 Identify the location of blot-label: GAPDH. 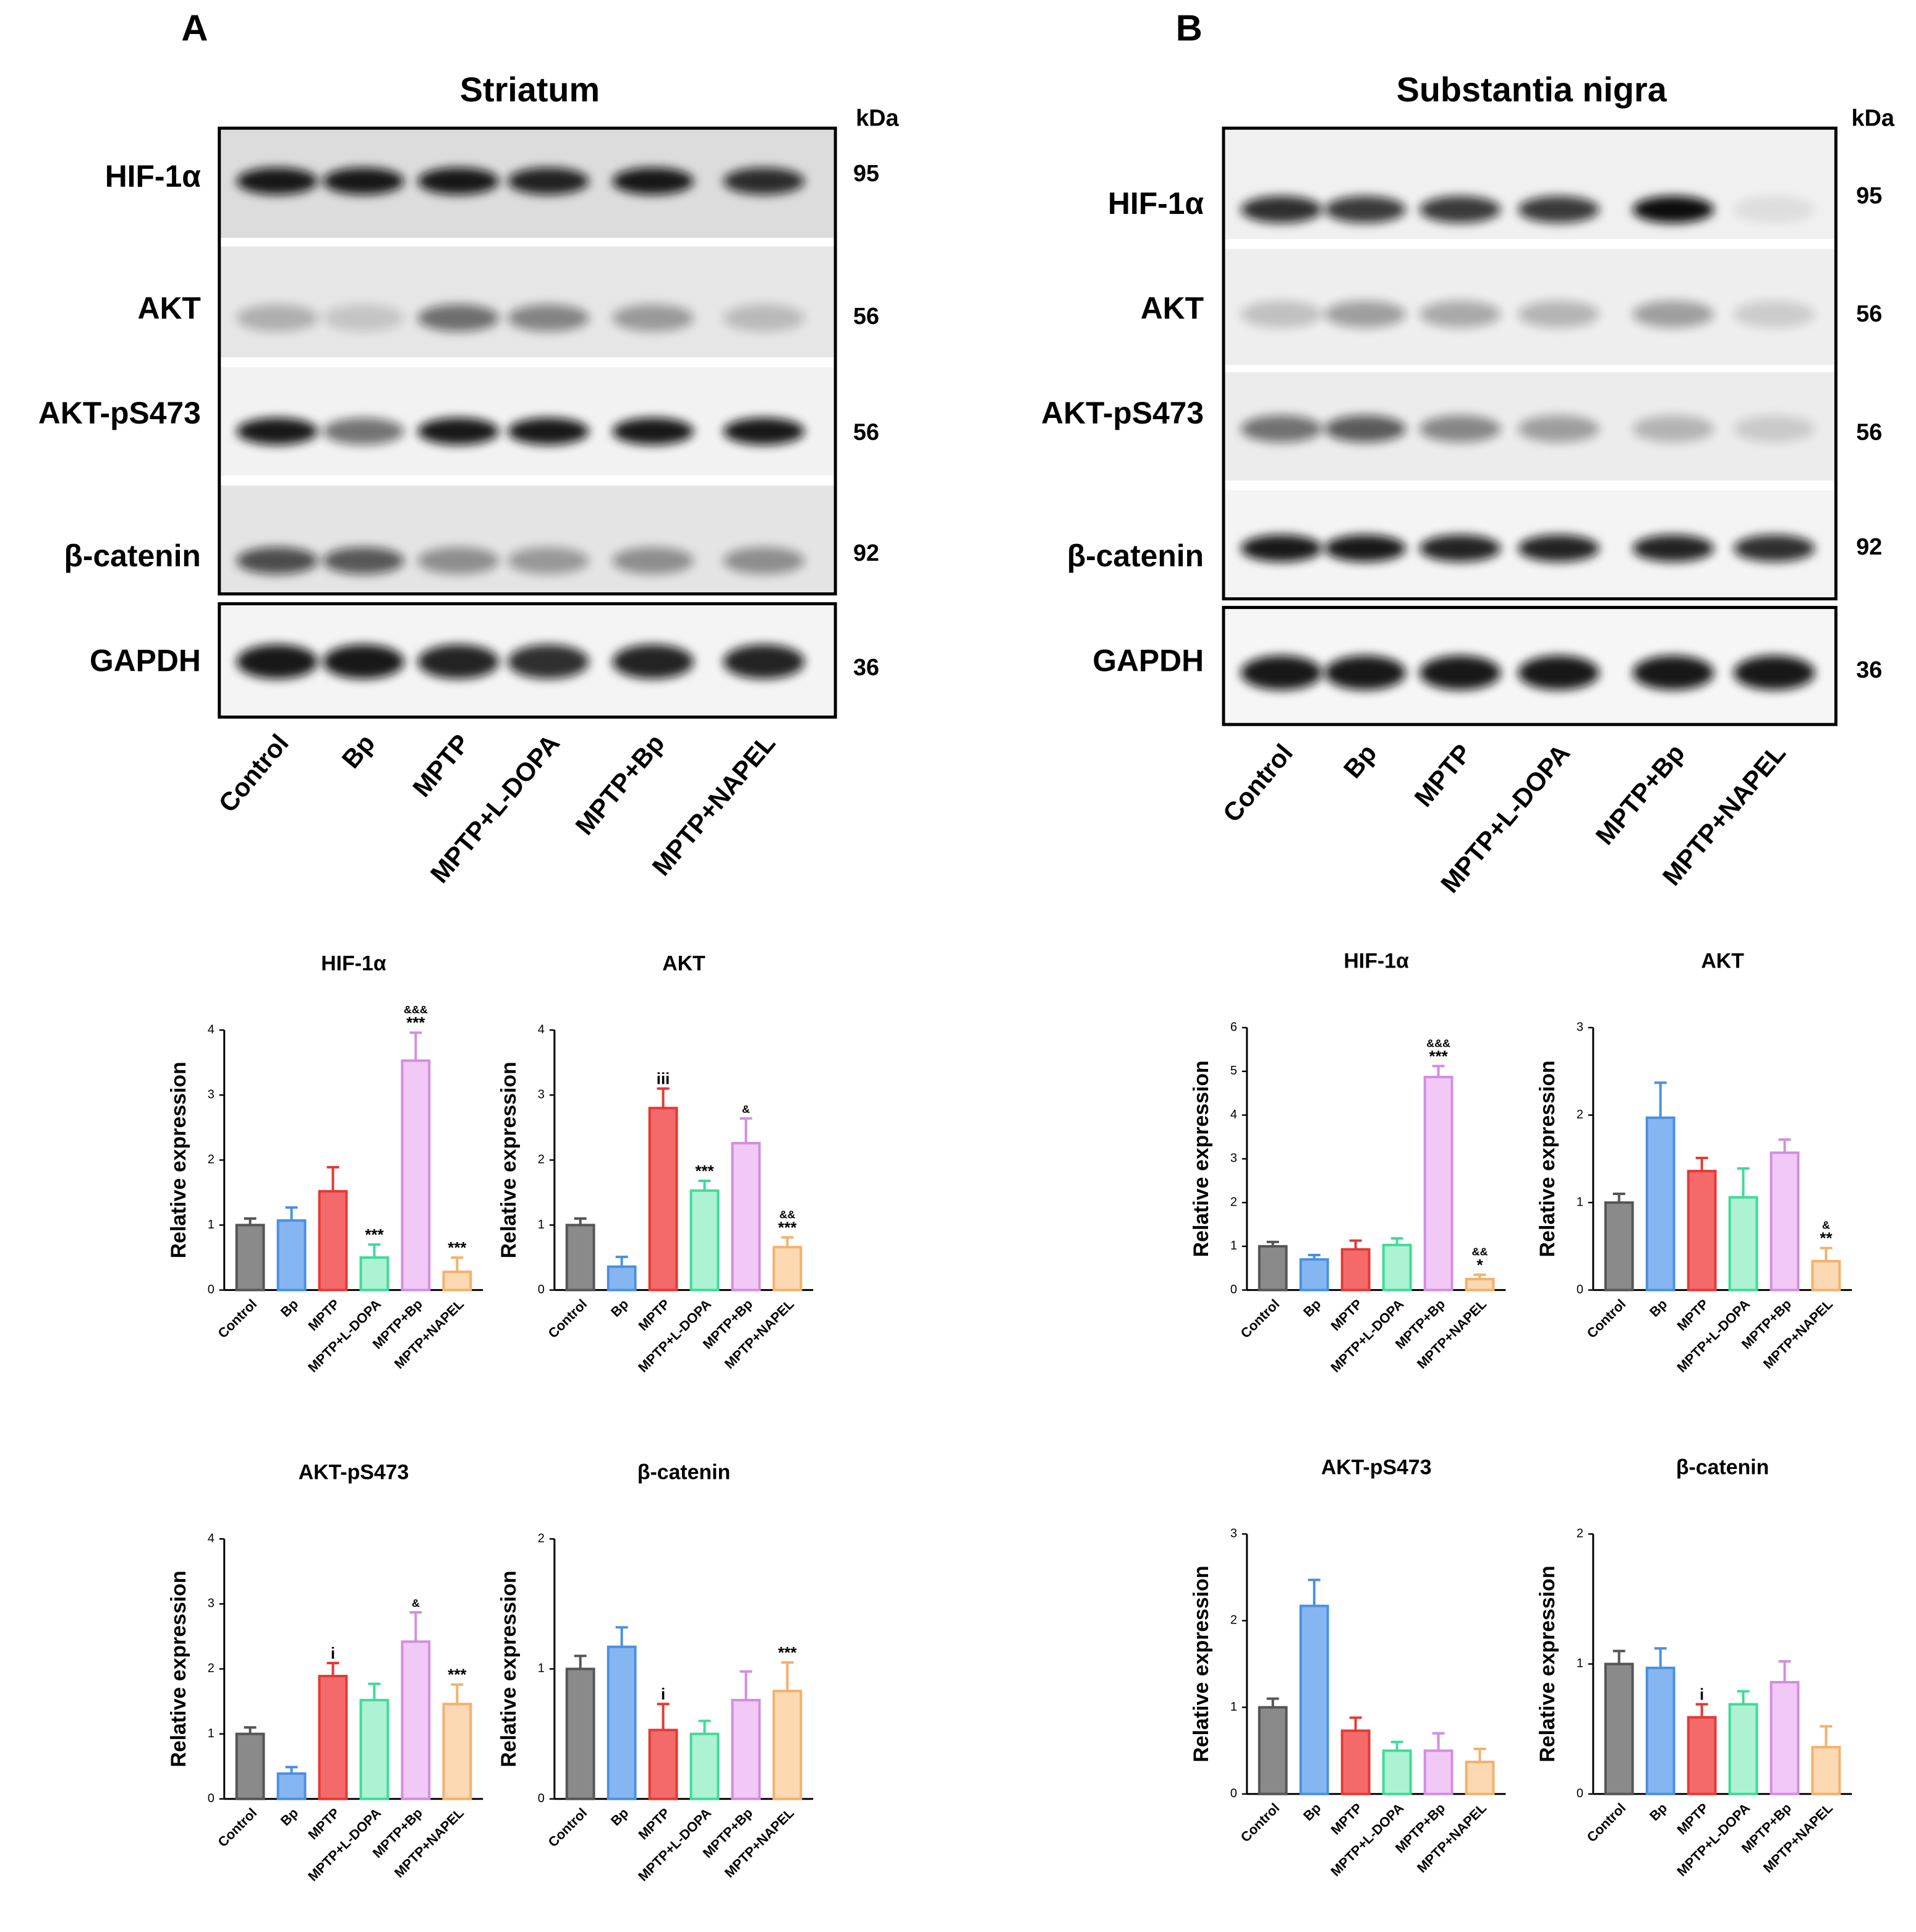
(1148, 660).